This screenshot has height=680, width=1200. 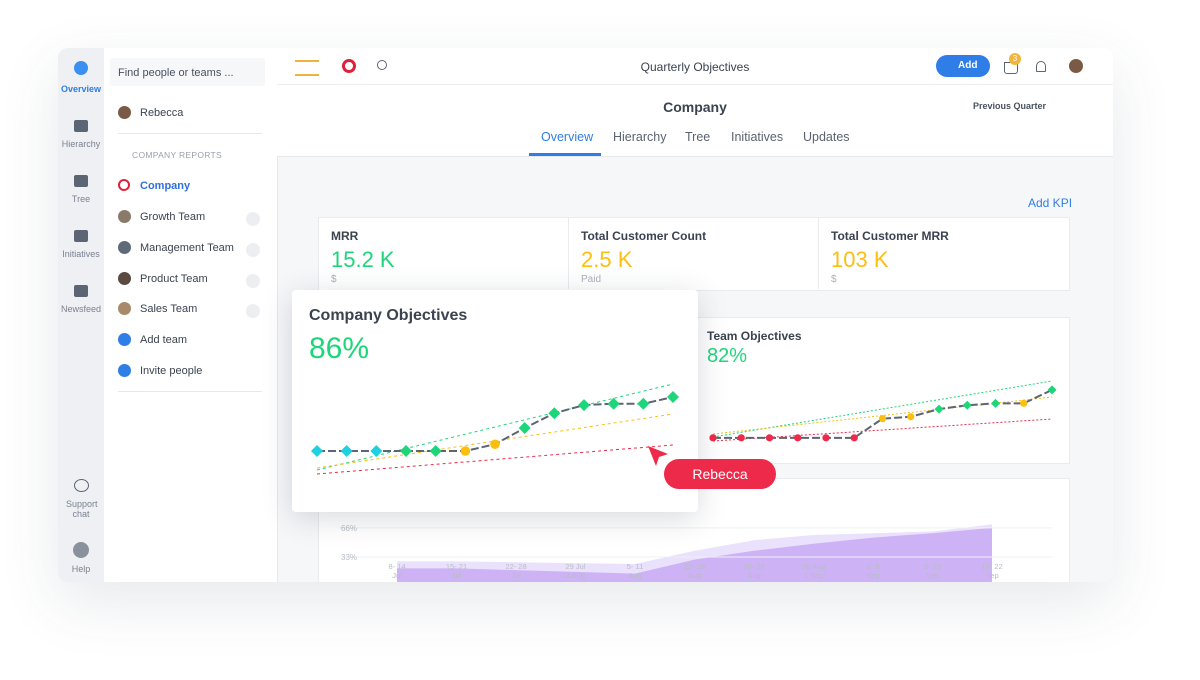 What do you see at coordinates (339, 348) in the screenshot?
I see `card-value: 86%` at bounding box center [339, 348].